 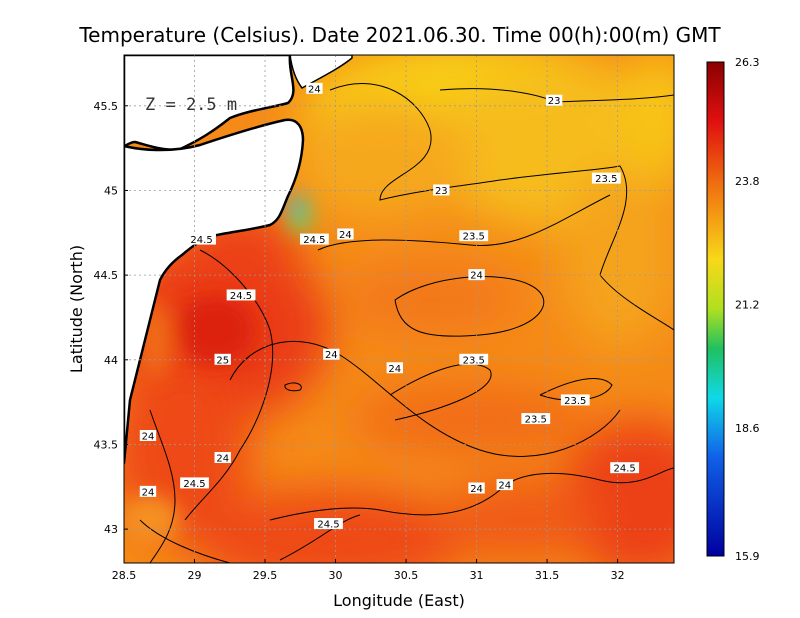 I want to click on y-tick-label: 44.5, so click(x=106, y=275).